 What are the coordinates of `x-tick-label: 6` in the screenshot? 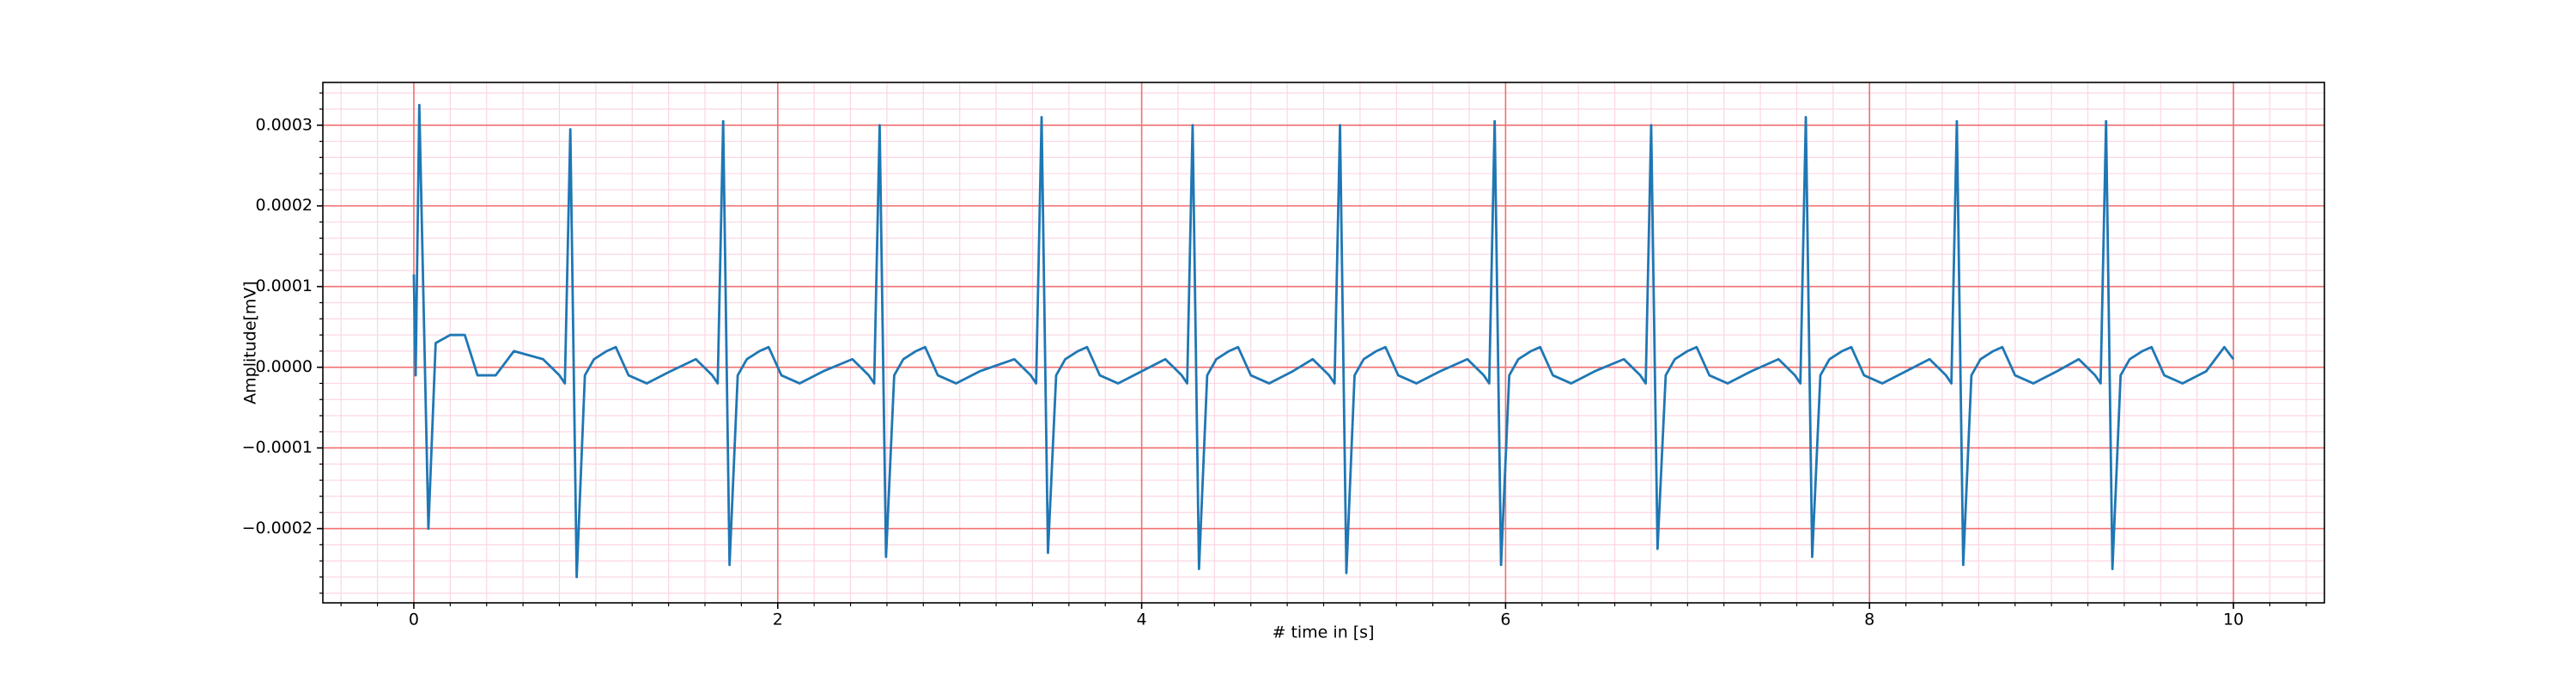 It's located at (1505, 620).